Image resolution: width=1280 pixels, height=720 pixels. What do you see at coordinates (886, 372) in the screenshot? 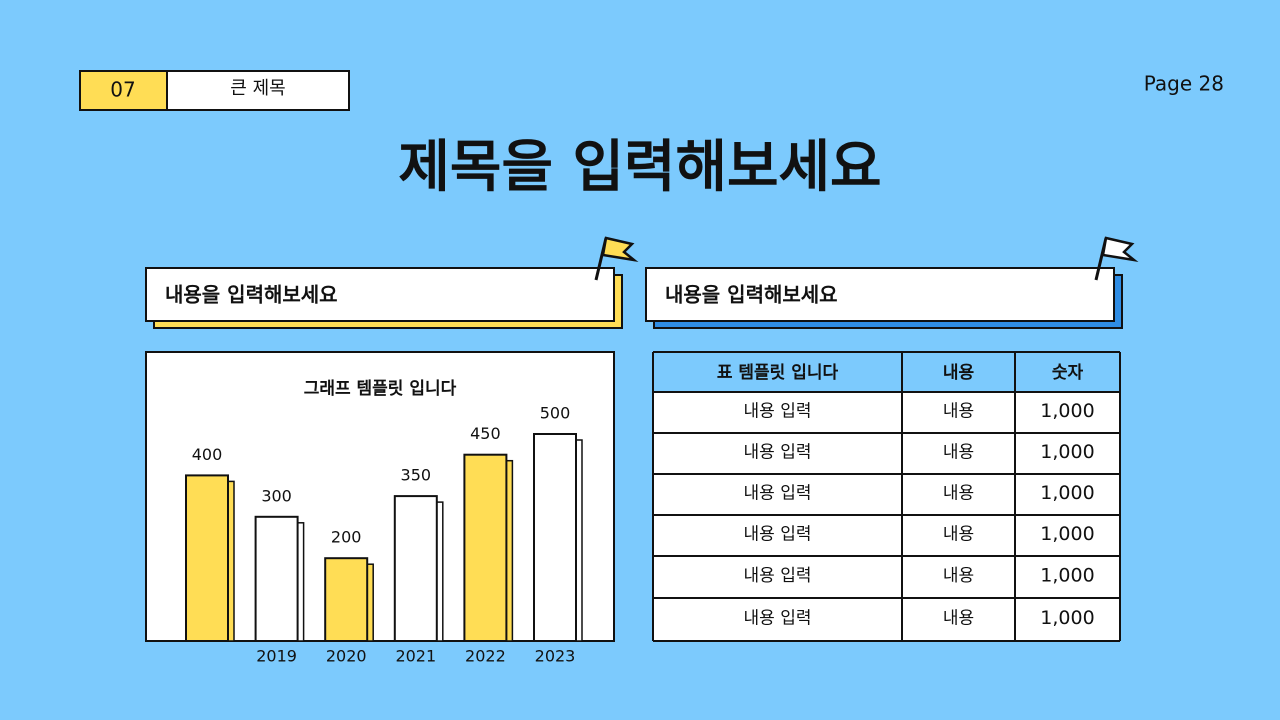
I see `table-header-bg` at bounding box center [886, 372].